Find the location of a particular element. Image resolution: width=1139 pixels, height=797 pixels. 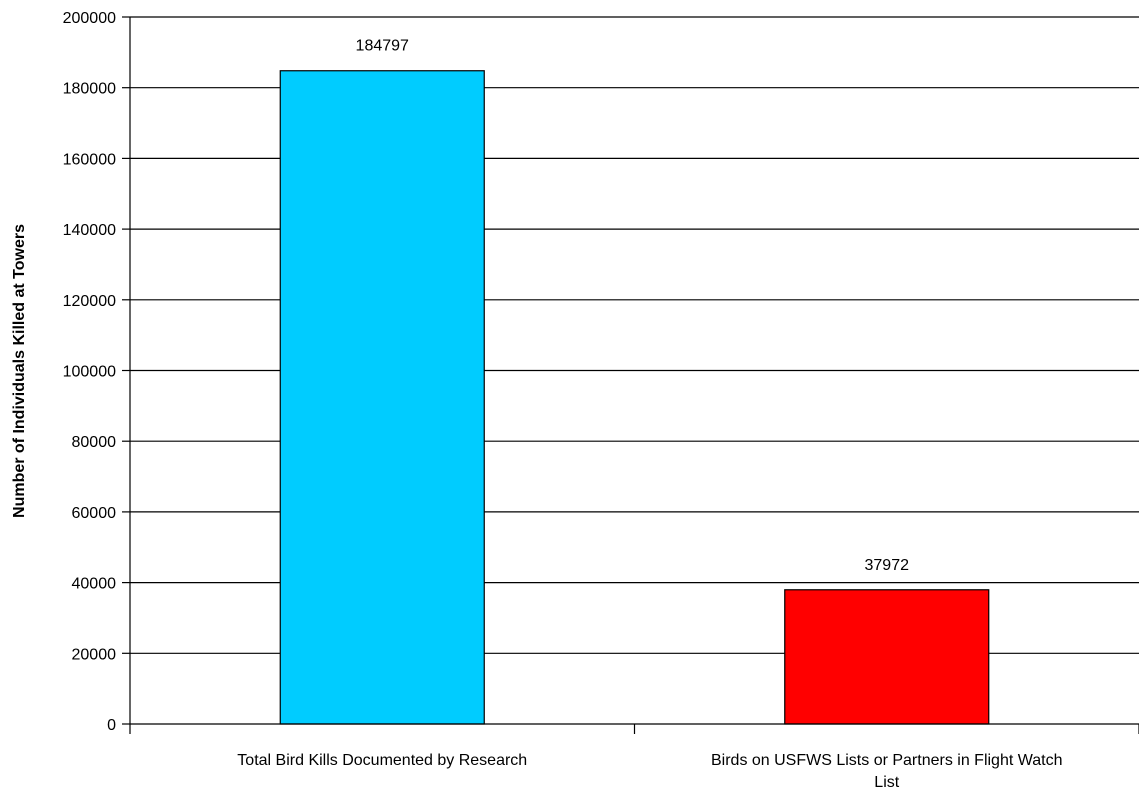

bar-value-label: 37972 is located at coordinates (887, 565).